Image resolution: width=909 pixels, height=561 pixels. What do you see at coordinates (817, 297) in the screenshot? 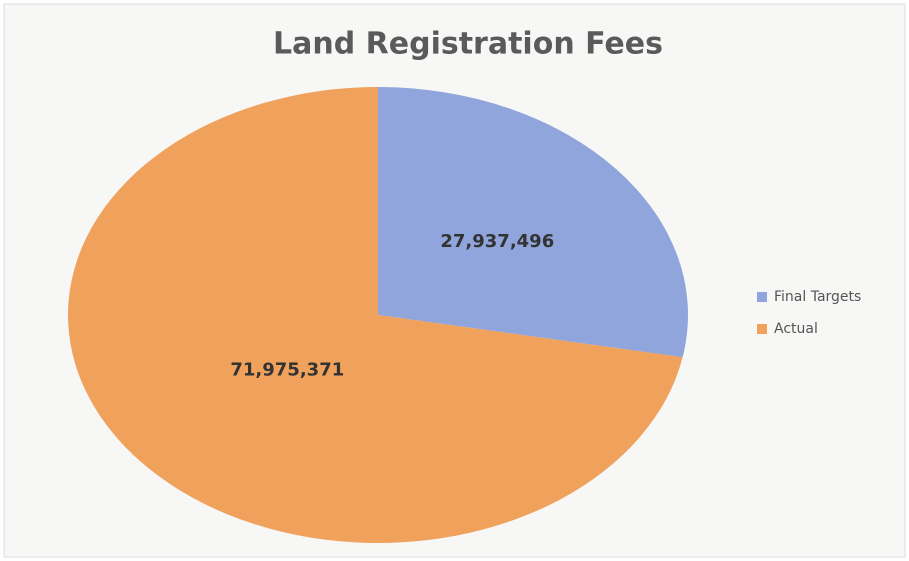
I see `legend-label: Final Targets` at bounding box center [817, 297].